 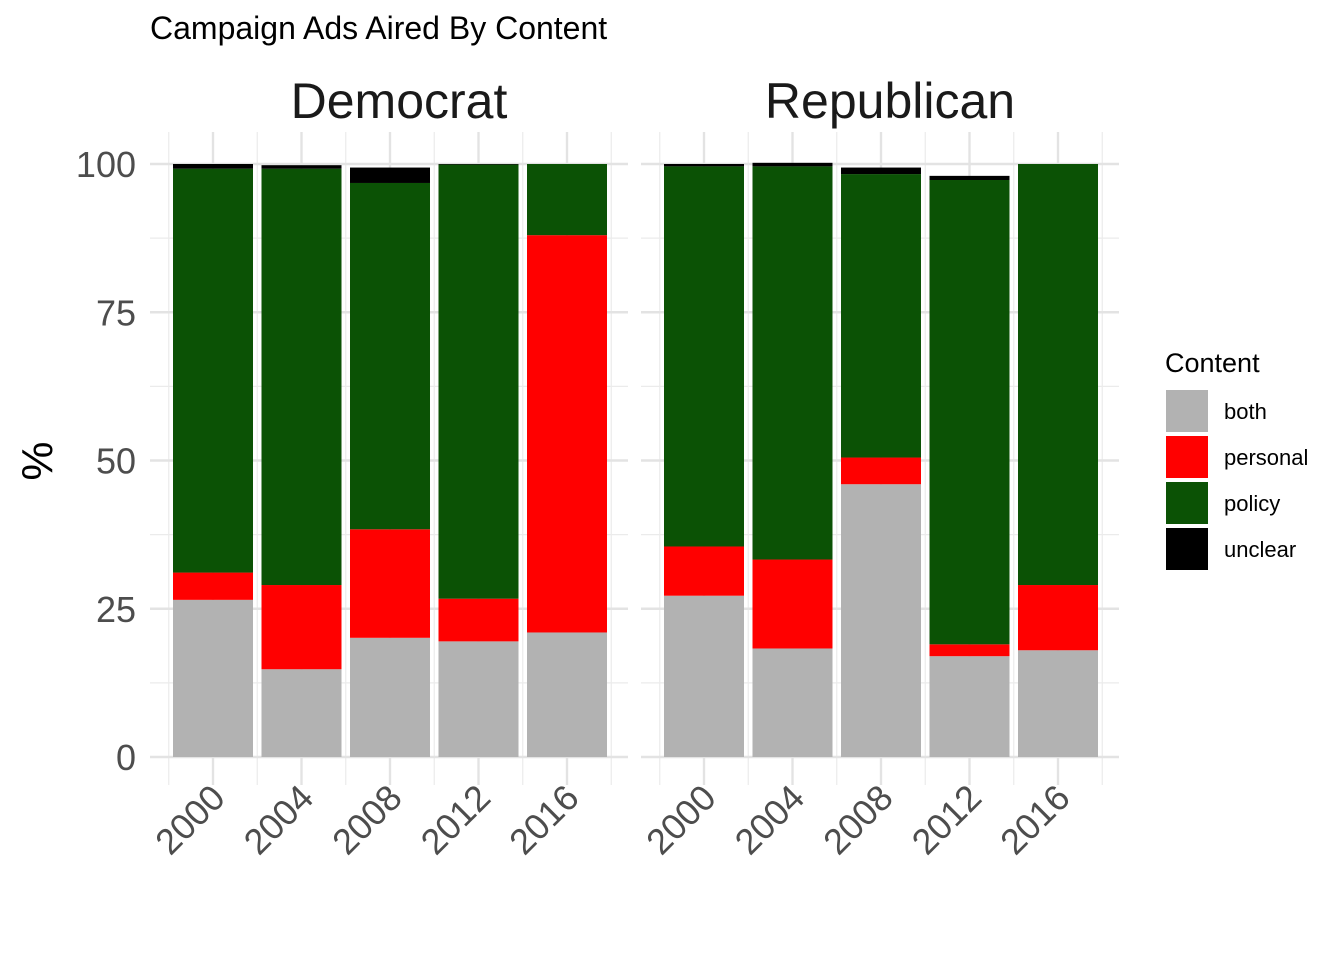 I want to click on legend-title: Content, so click(x=1212, y=363).